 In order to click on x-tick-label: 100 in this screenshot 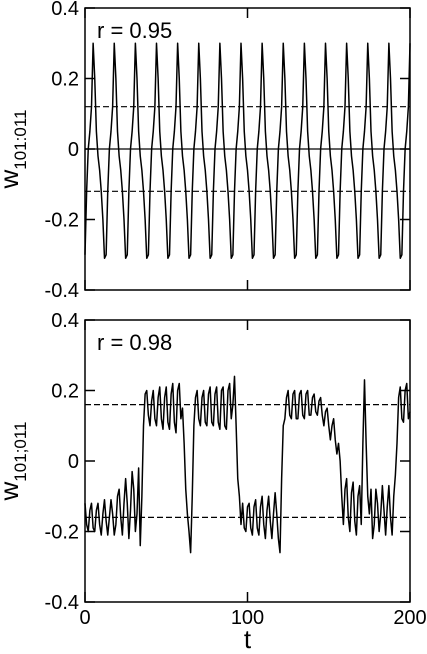, I will do `click(247, 618)`.